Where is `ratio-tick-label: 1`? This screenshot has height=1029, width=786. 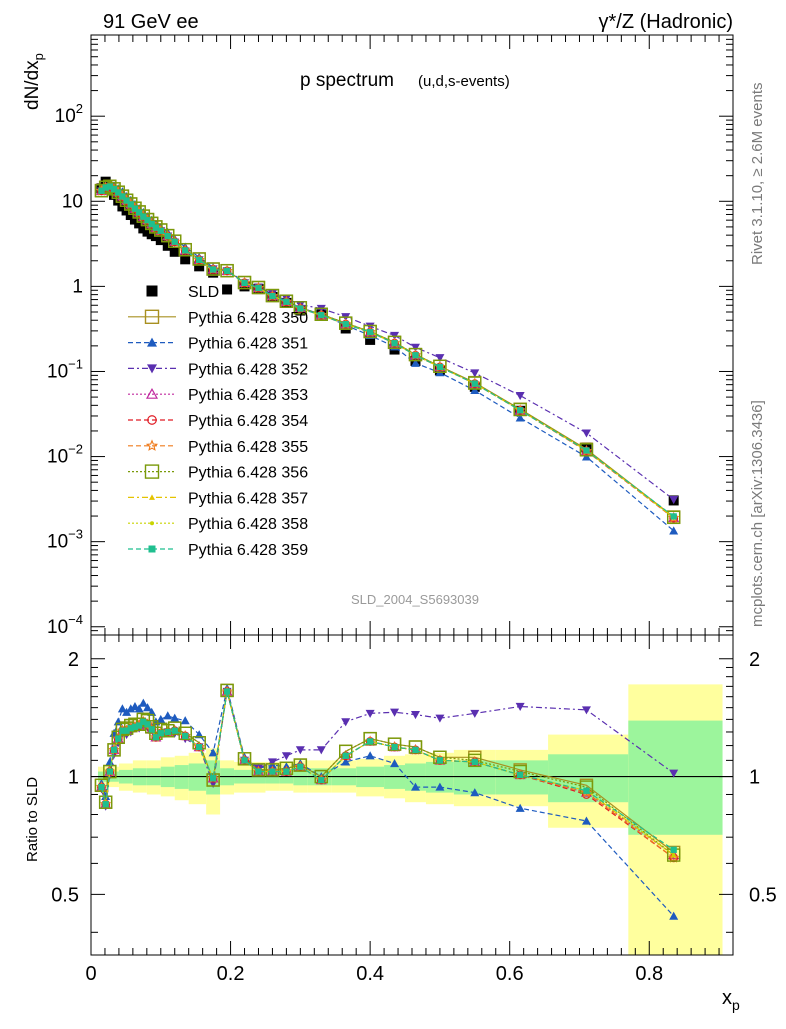 ratio-tick-label: 1 is located at coordinates (73, 778).